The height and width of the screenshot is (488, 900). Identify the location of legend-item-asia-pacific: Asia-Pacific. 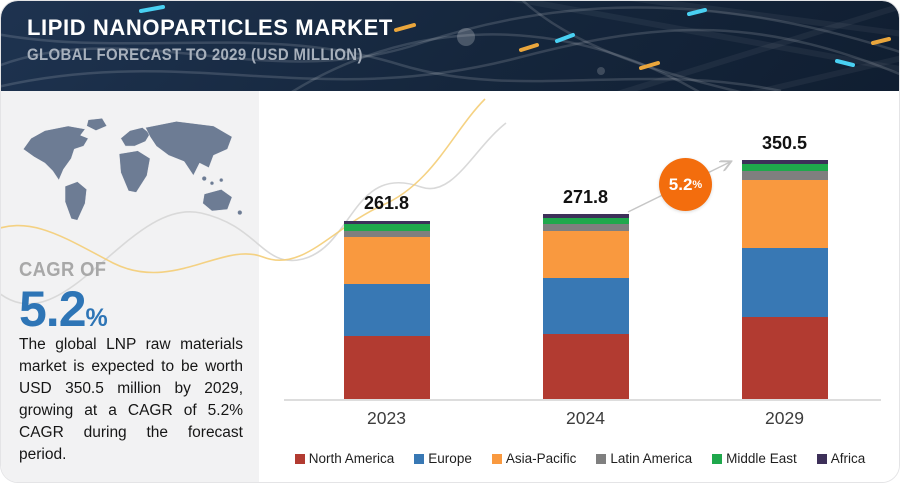
(534, 458).